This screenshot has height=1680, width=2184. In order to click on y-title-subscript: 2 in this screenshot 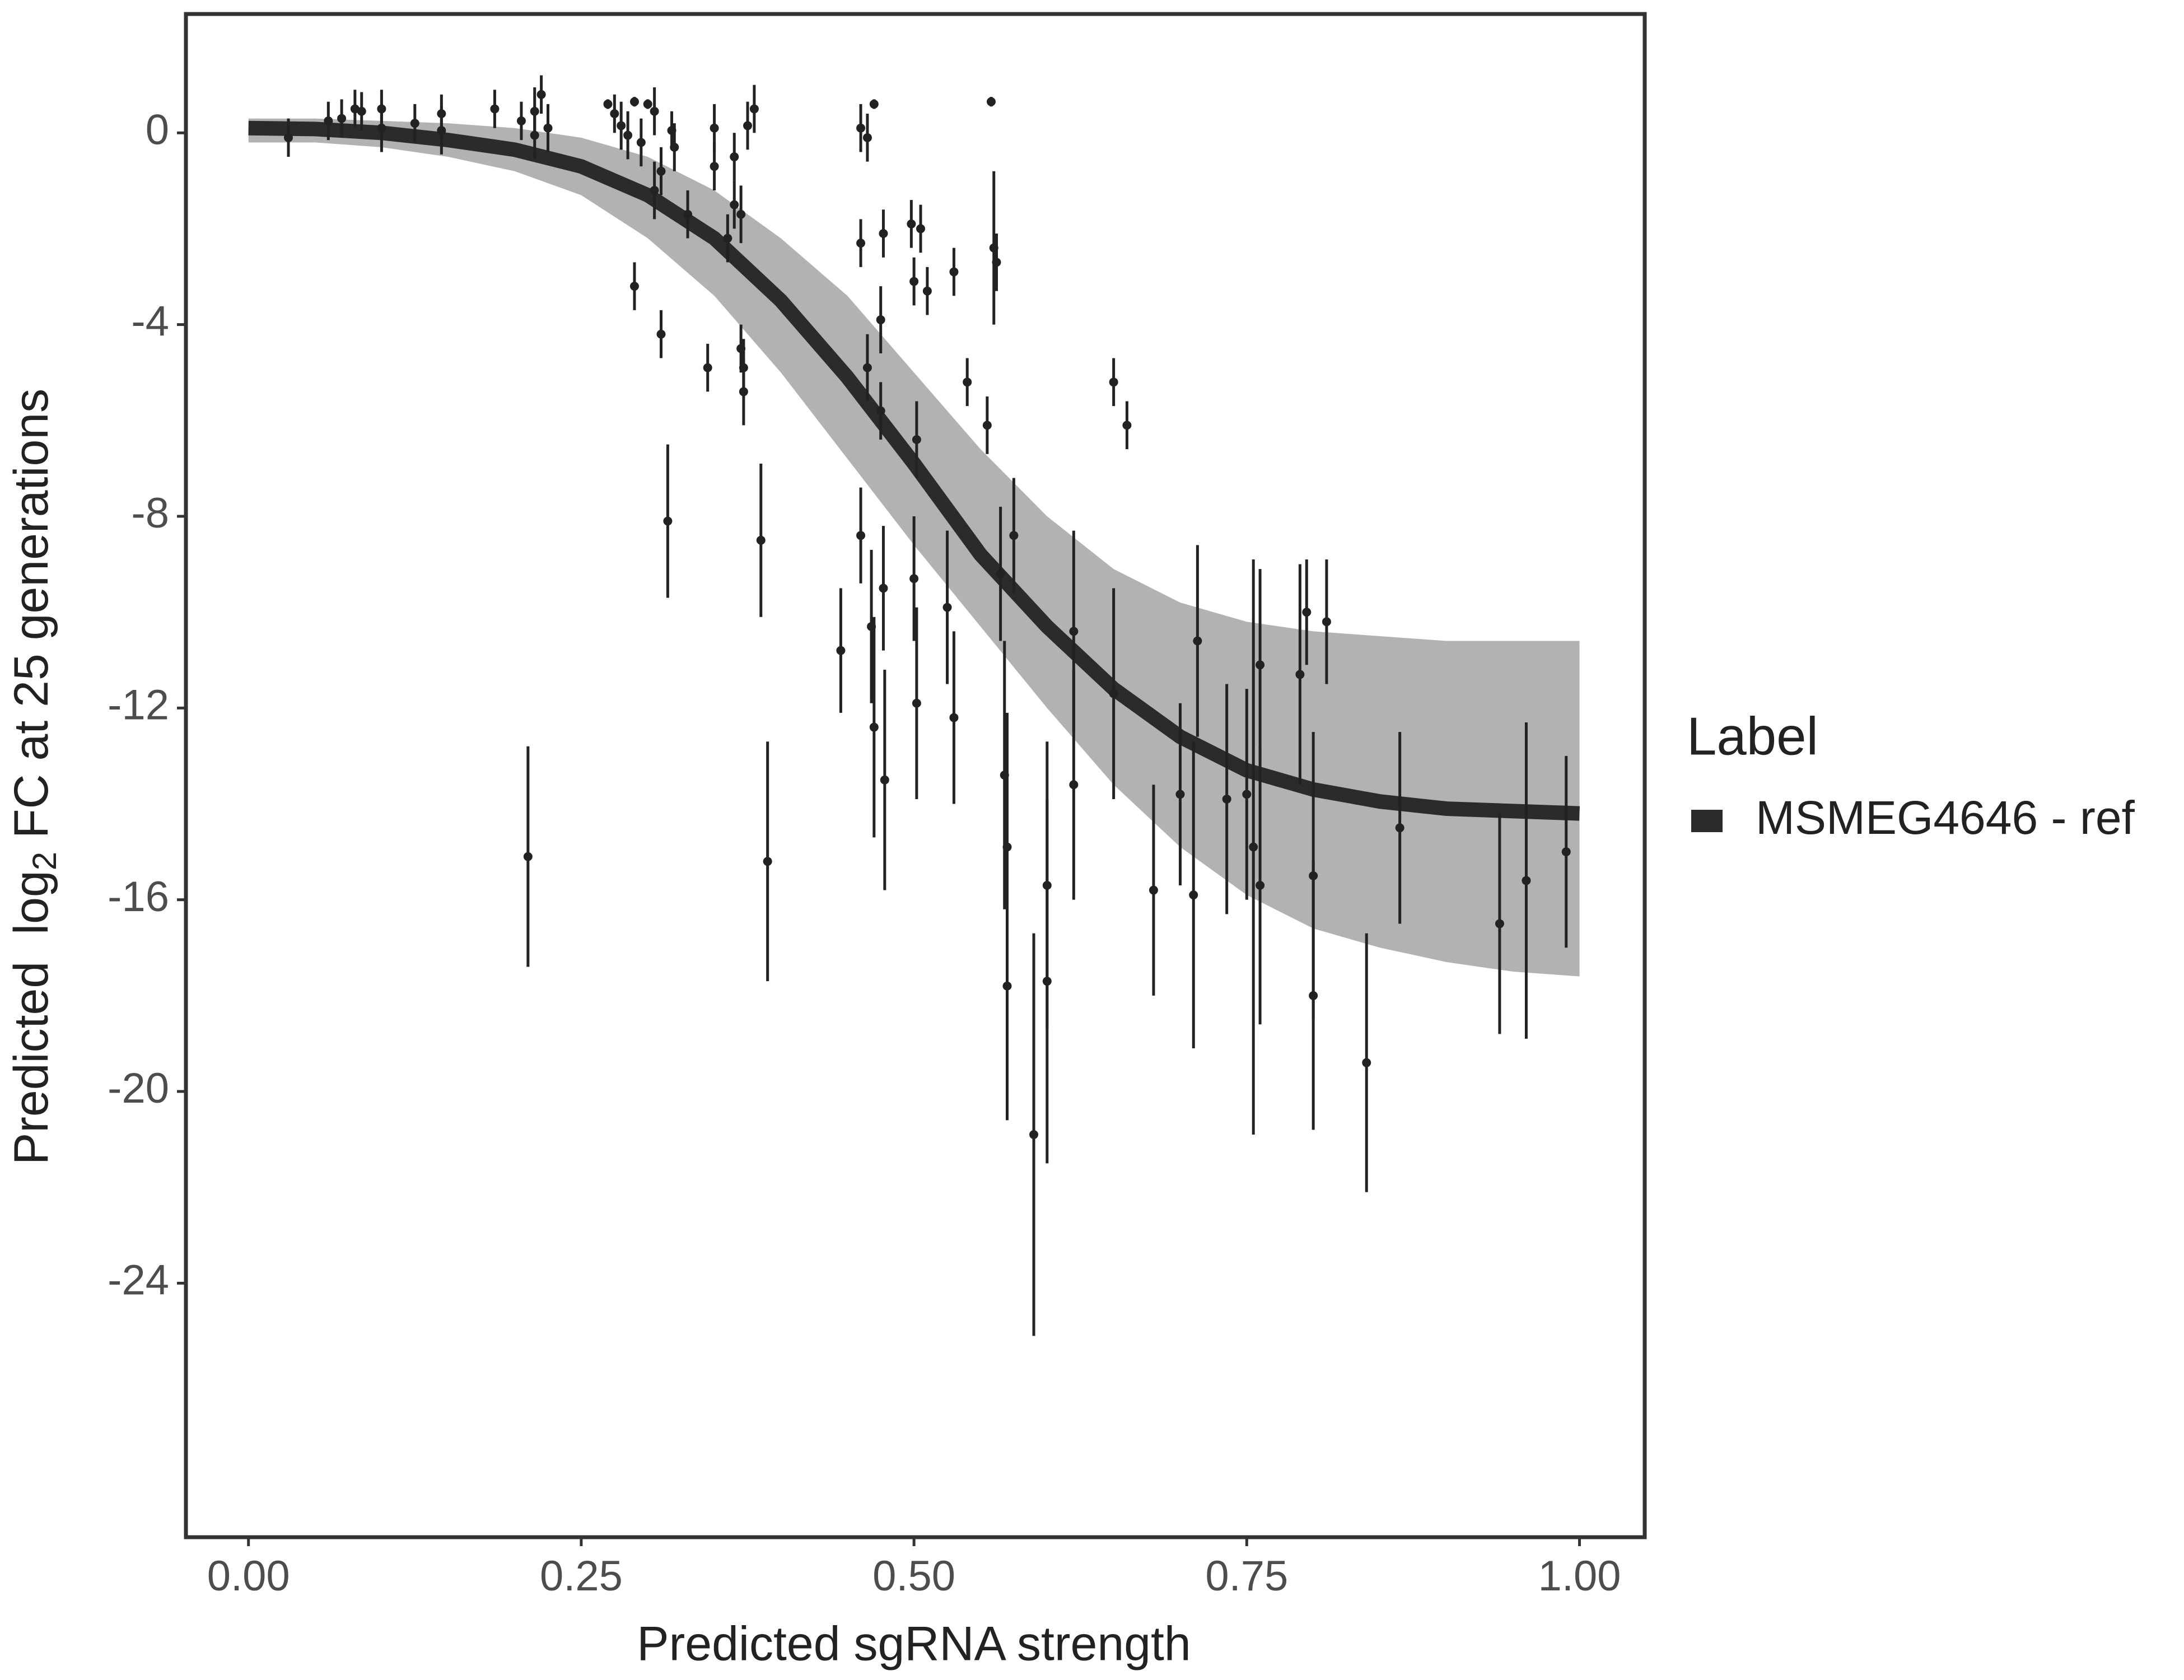, I will do `click(45, 861)`.